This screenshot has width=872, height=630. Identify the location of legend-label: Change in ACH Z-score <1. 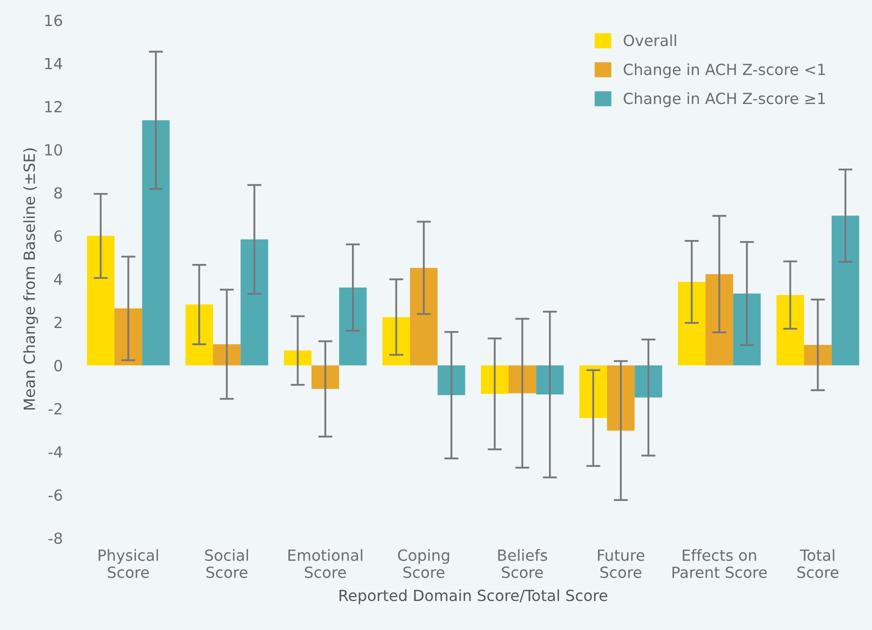
(724, 70).